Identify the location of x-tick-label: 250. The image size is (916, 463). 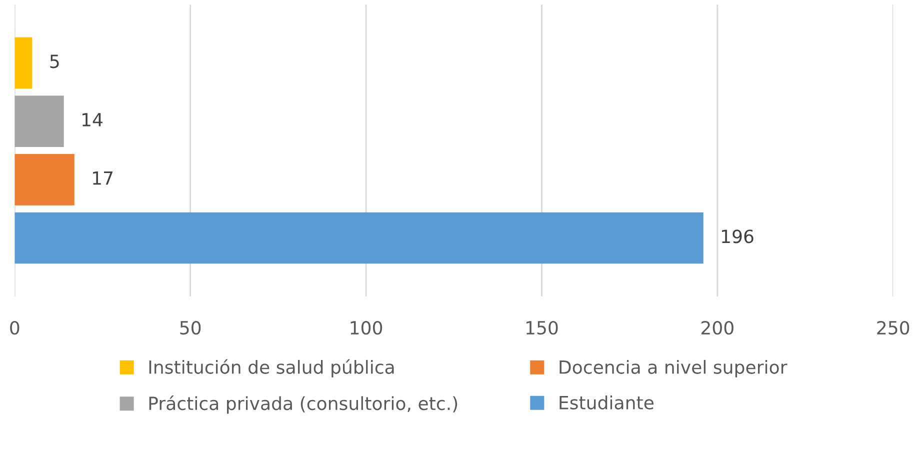
(893, 327).